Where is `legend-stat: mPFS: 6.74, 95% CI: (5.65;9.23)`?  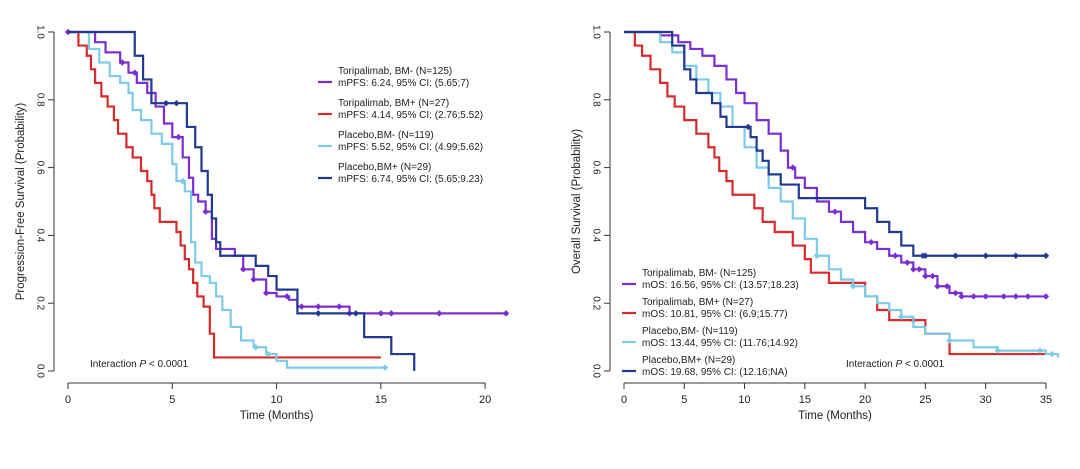
legend-stat: mPFS: 6.74, 95% CI: (5.65;9.23) is located at coordinates (410, 179).